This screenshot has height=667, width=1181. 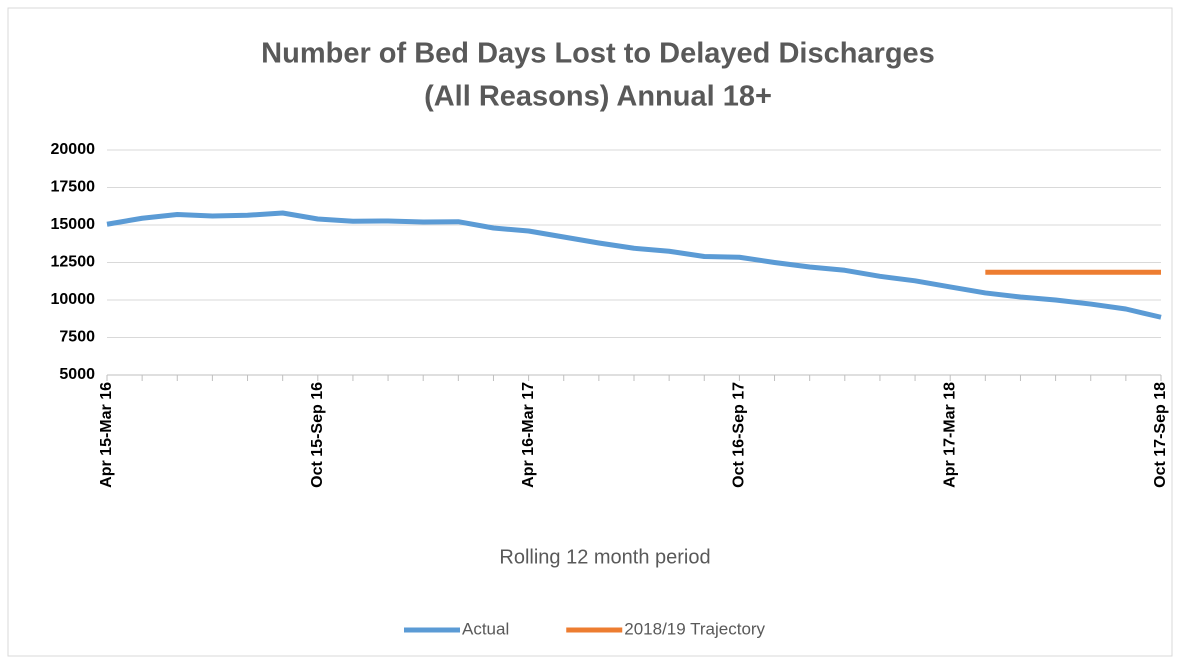 What do you see at coordinates (949, 435) in the screenshot?
I see `x-tick-label: Apr 17-Mar 18` at bounding box center [949, 435].